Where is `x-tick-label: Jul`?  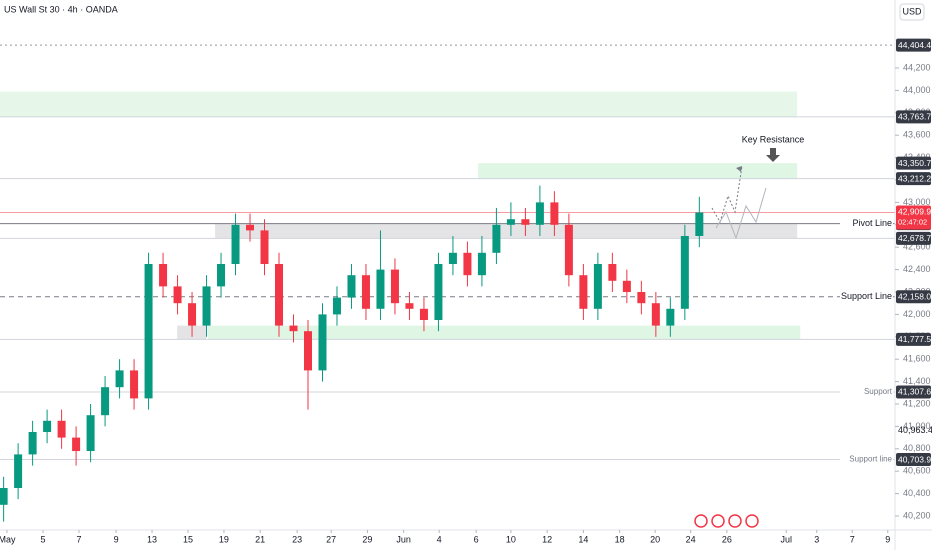 x-tick-label: Jul is located at coordinates (787, 539).